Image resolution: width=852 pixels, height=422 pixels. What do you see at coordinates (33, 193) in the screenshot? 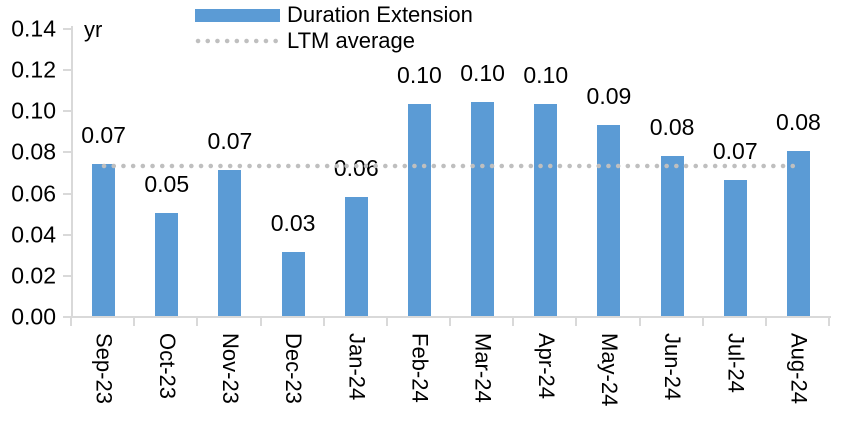
I see `y-tick-label: 0.06` at bounding box center [33, 193].